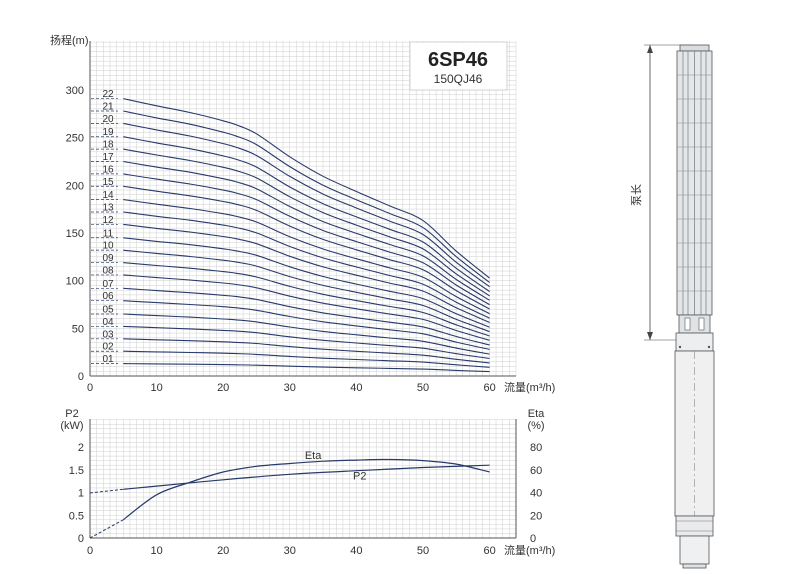 Image resolution: width=798 pixels, height=574 pixels. Describe the element at coordinates (106, 529) in the screenshot. I see `eta-curve-extrapolated` at that location.